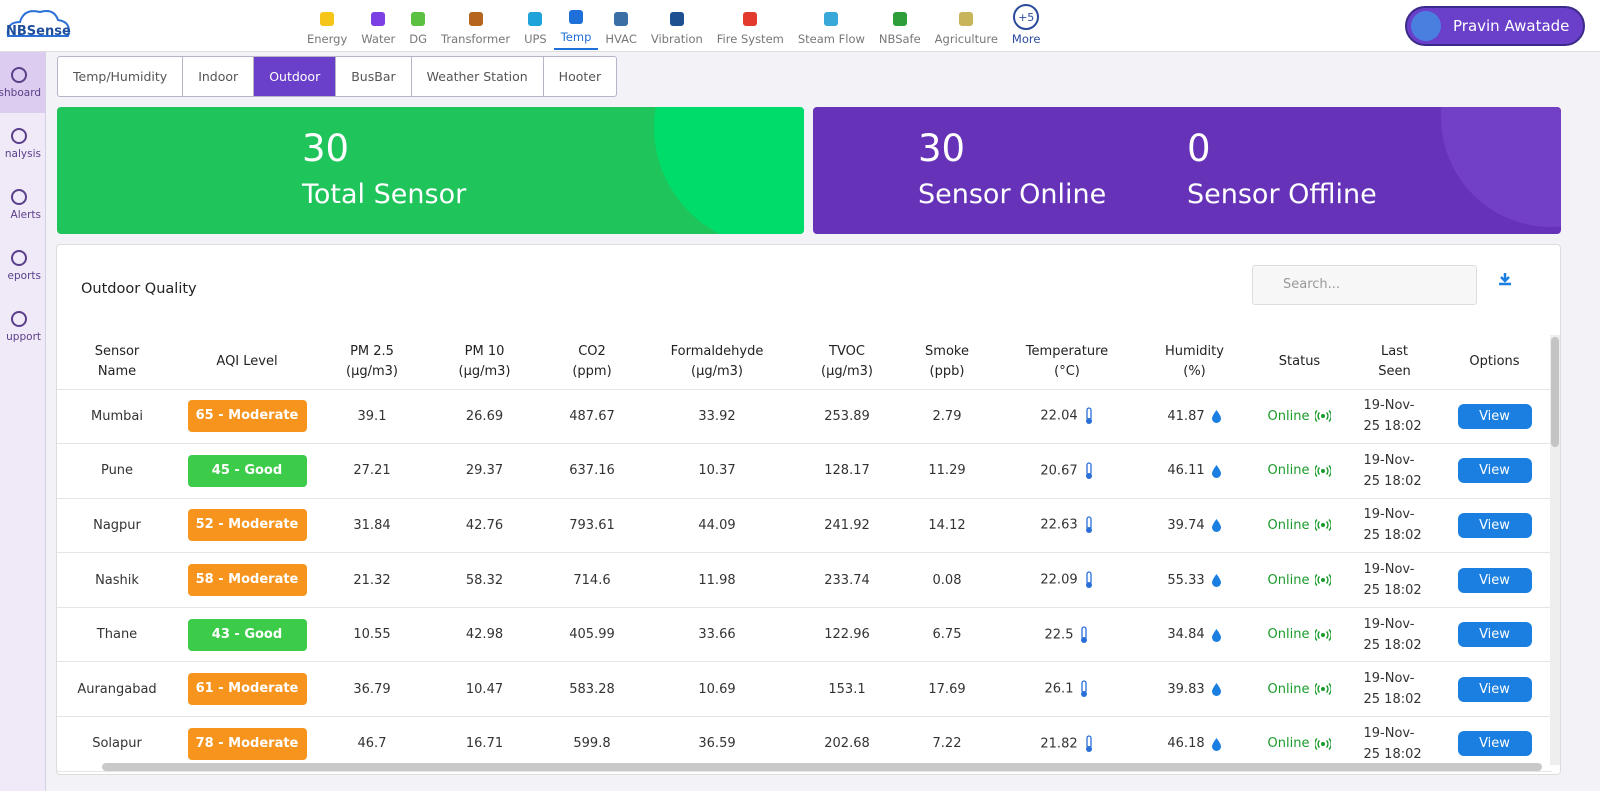 This screenshot has width=1600, height=791. What do you see at coordinates (966, 25) in the screenshot?
I see `nav-item: Agriculture` at bounding box center [966, 25].